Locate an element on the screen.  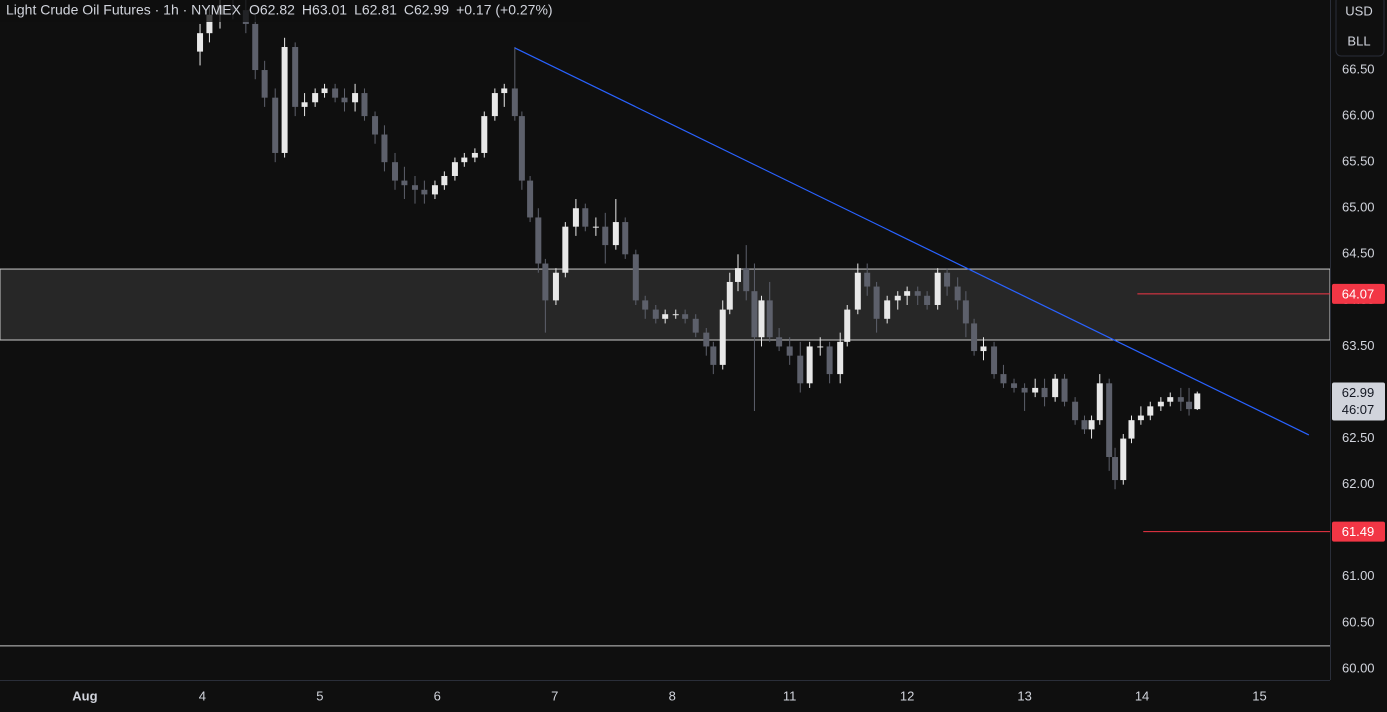
x-tick-label: 4 is located at coordinates (202, 695).